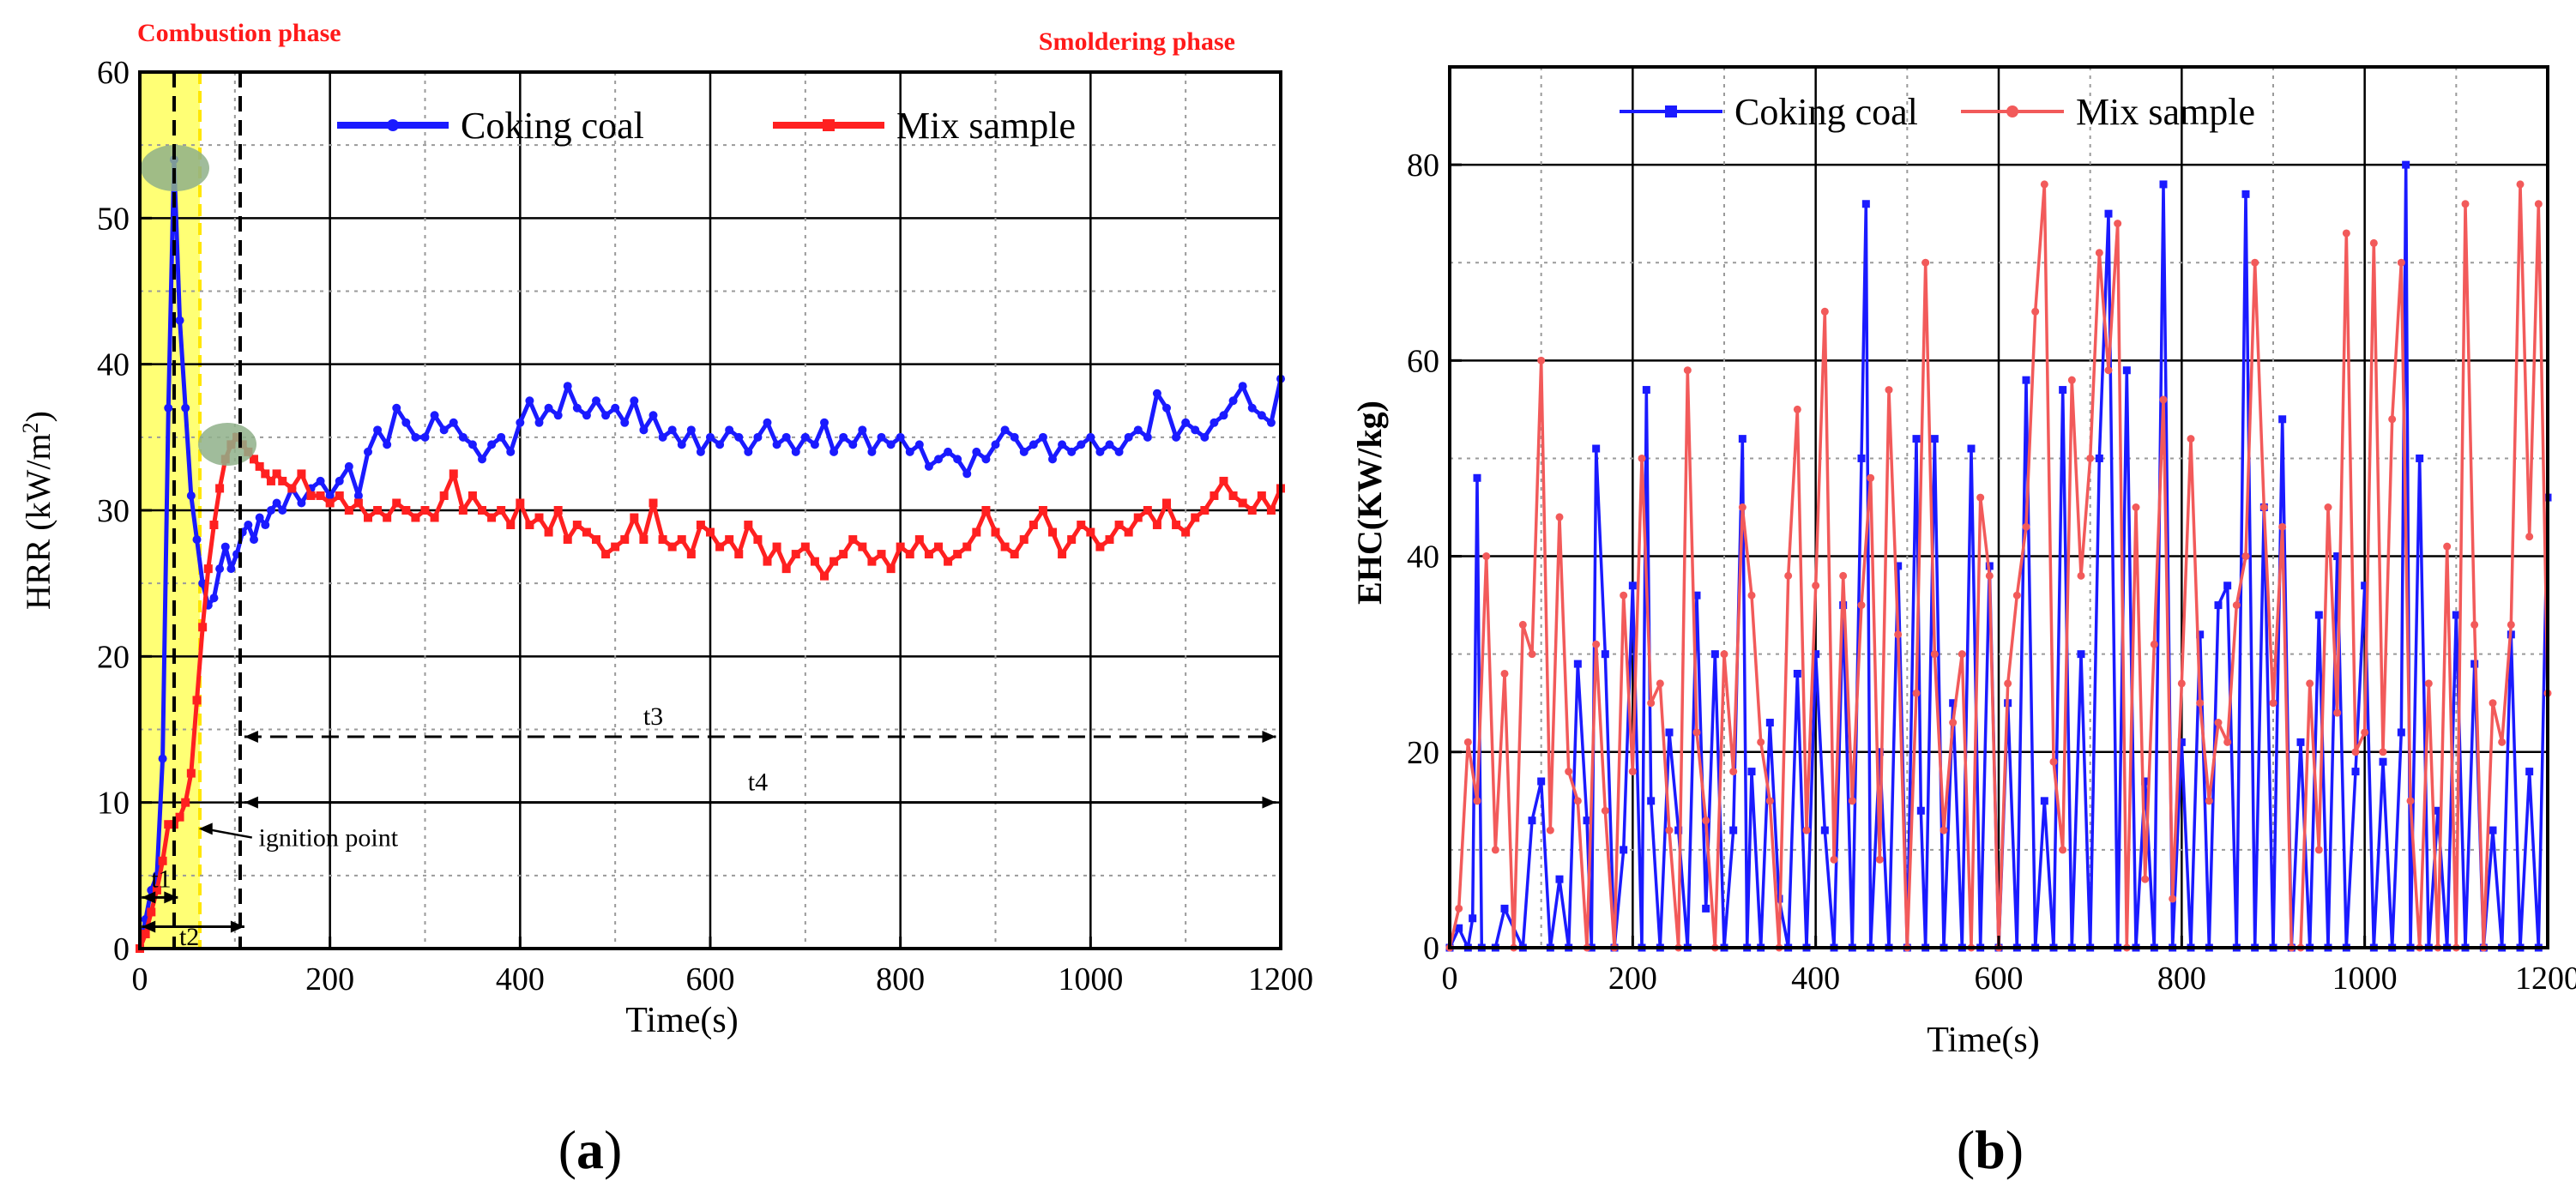 The width and height of the screenshot is (2576, 1193). Describe the element at coordinates (758, 783) in the screenshot. I see `t4-label: t4` at that location.